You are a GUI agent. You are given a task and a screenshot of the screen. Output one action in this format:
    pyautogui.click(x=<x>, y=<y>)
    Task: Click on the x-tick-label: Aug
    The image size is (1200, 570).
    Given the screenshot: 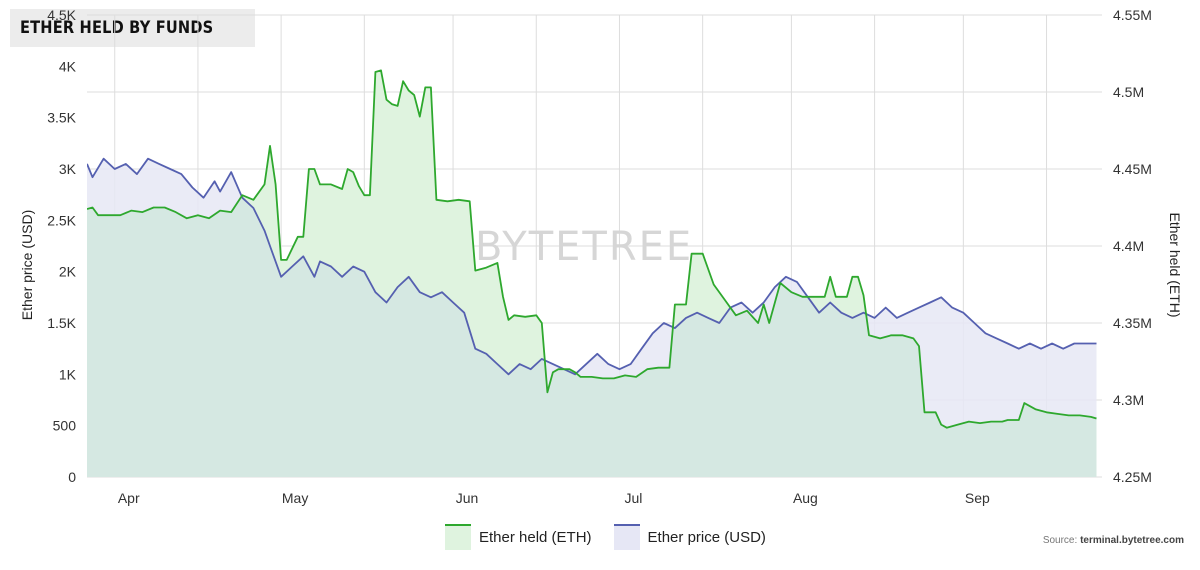 What is the action you would take?
    pyautogui.click(x=805, y=498)
    